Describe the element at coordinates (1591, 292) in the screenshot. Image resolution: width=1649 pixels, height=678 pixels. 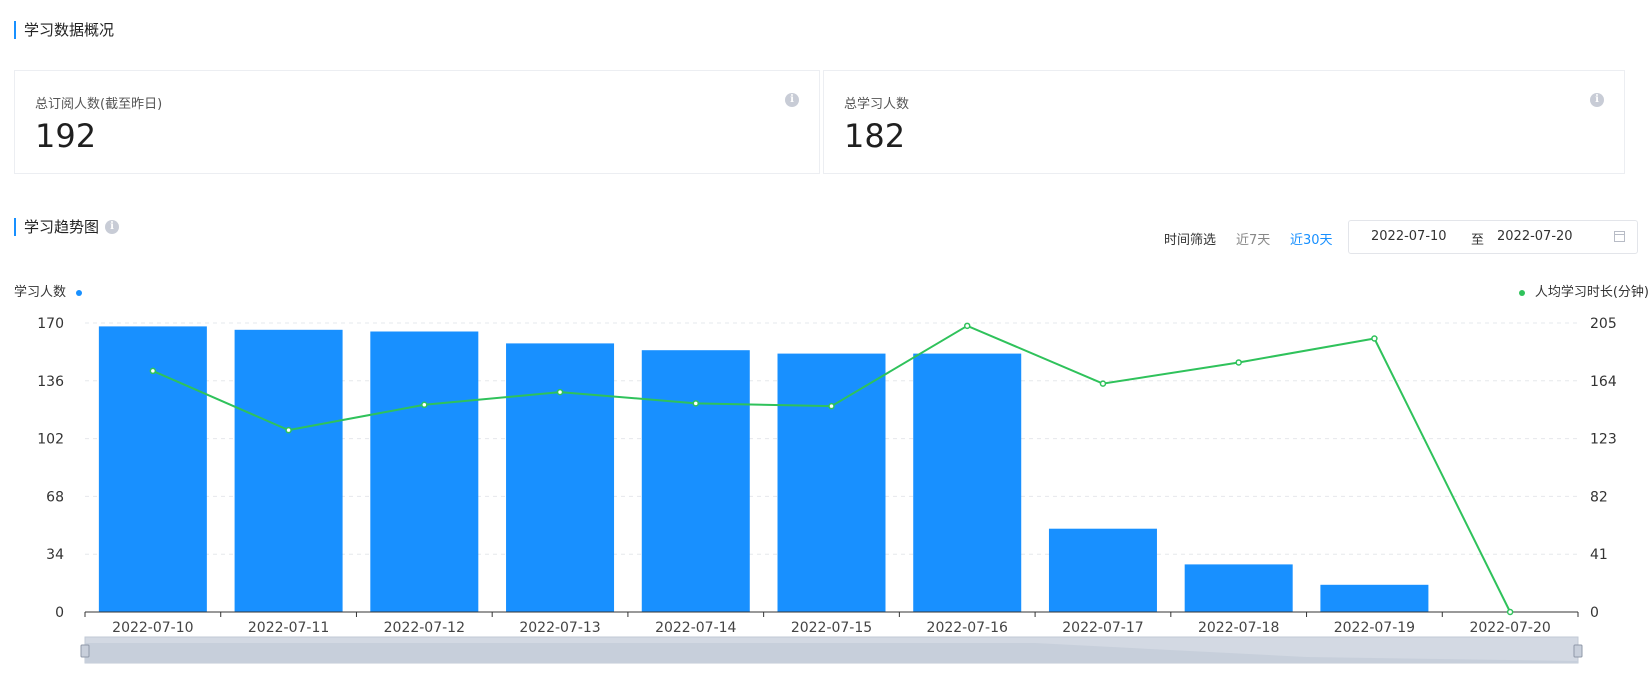
I see `legend-avg-duration-label: 人均学习时长(分钟)` at that location.